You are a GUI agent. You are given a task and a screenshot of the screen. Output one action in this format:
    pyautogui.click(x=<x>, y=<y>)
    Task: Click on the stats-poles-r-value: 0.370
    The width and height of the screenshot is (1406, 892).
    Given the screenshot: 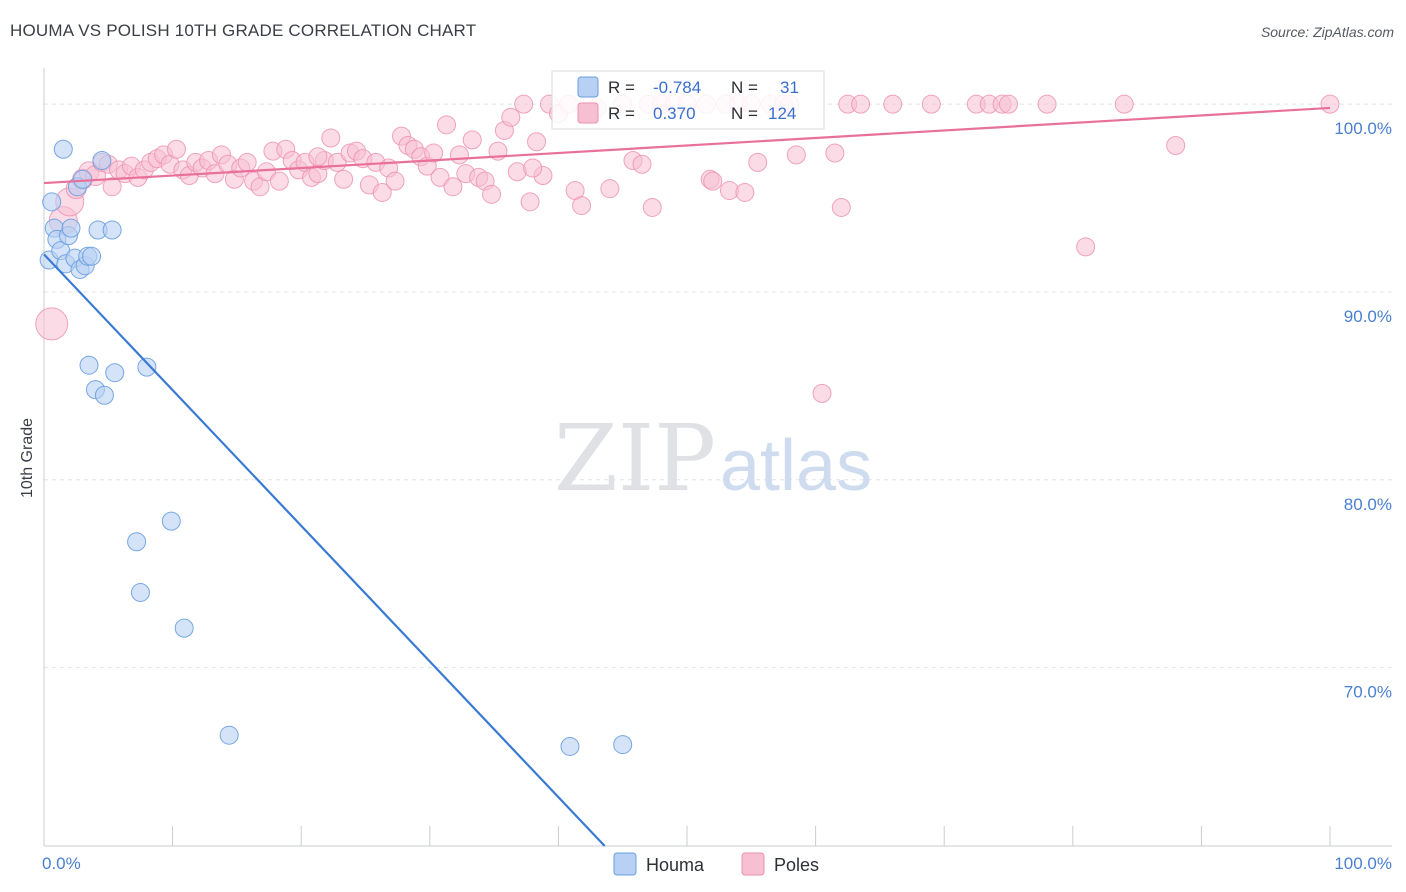 What is the action you would take?
    pyautogui.click(x=674, y=113)
    